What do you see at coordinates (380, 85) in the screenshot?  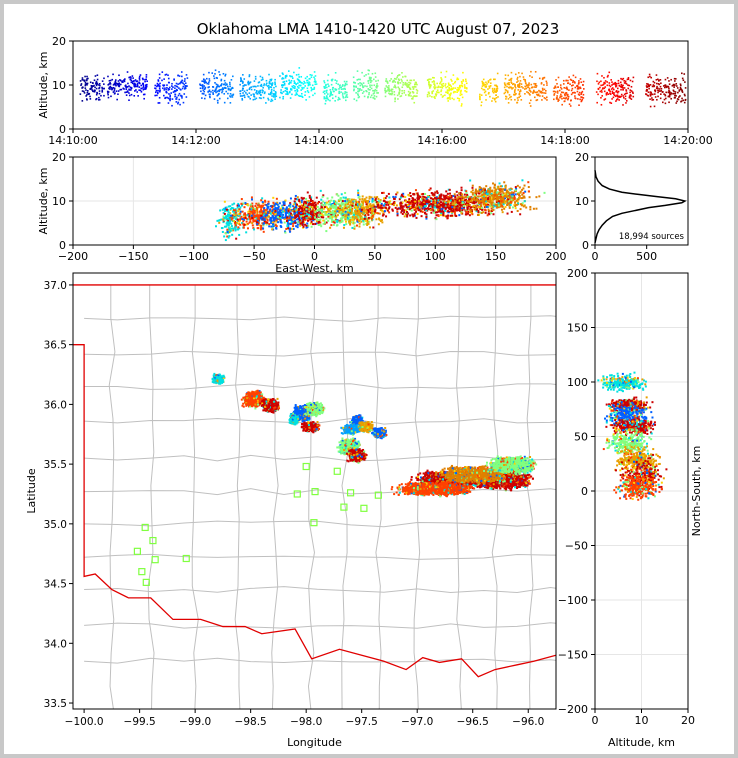 I see `time-height-frame` at bounding box center [380, 85].